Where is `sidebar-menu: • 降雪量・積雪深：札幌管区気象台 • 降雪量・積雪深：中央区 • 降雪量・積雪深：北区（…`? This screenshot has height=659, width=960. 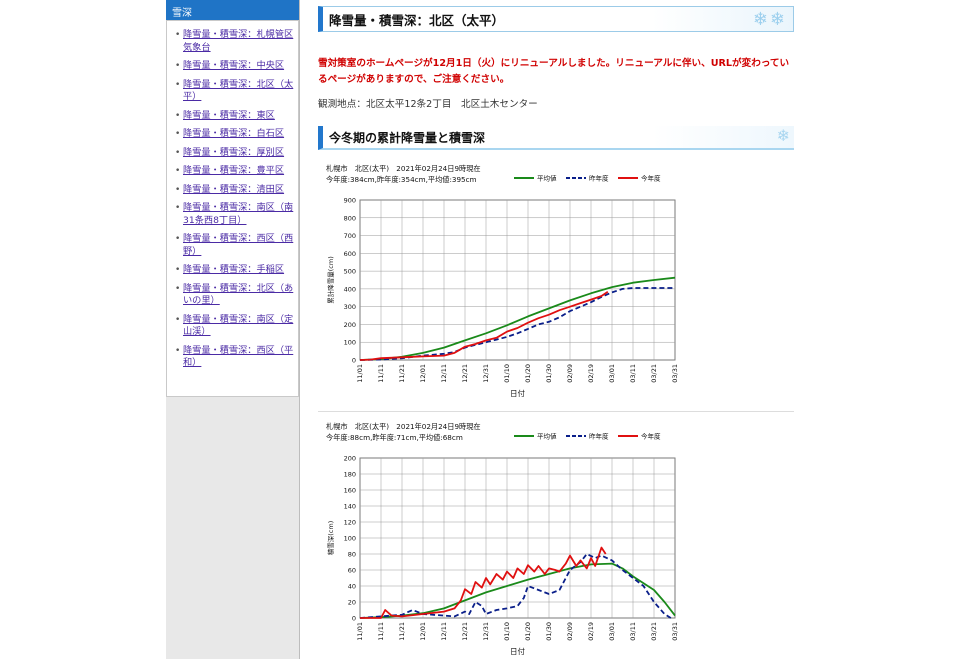
sidebar-menu: • 降雪量・積雪深：札幌管区気象台 • 降雪量・積雪深：中央区 • 降雪量・積雪深：北区（… is located at coordinates (232, 195).